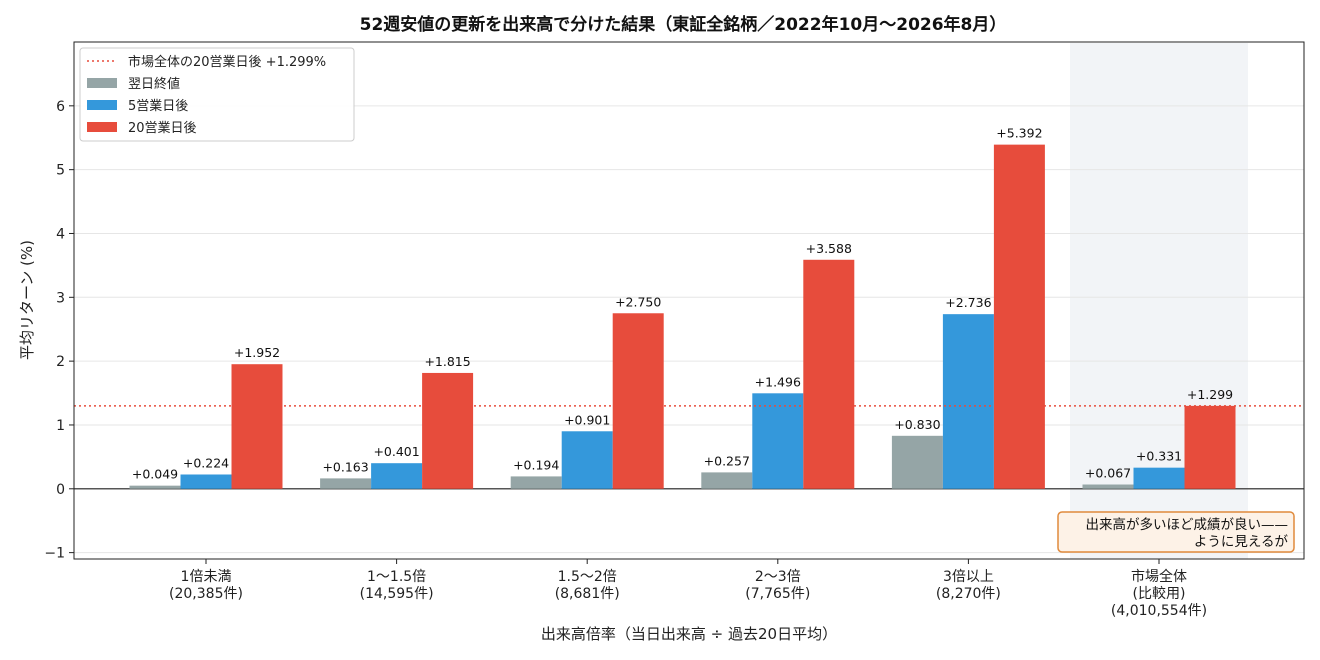  I want to click on bar-value-label: +0.257, so click(727, 460).